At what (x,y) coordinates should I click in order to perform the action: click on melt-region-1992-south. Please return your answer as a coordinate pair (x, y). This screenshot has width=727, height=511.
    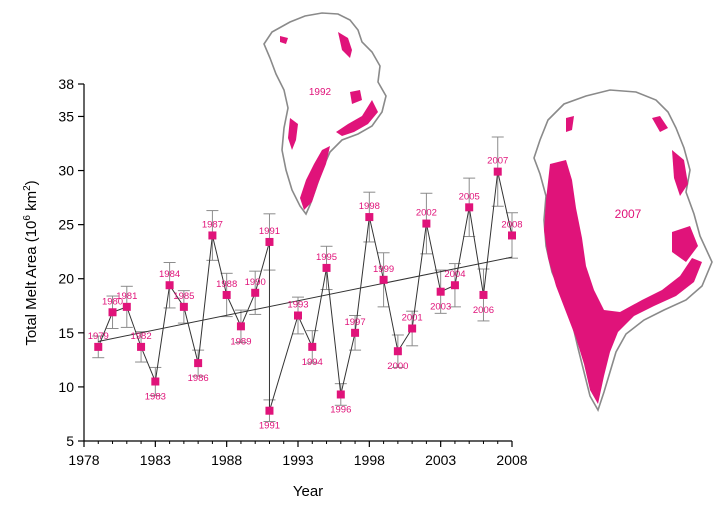
    Looking at the image, I should click on (315, 178).